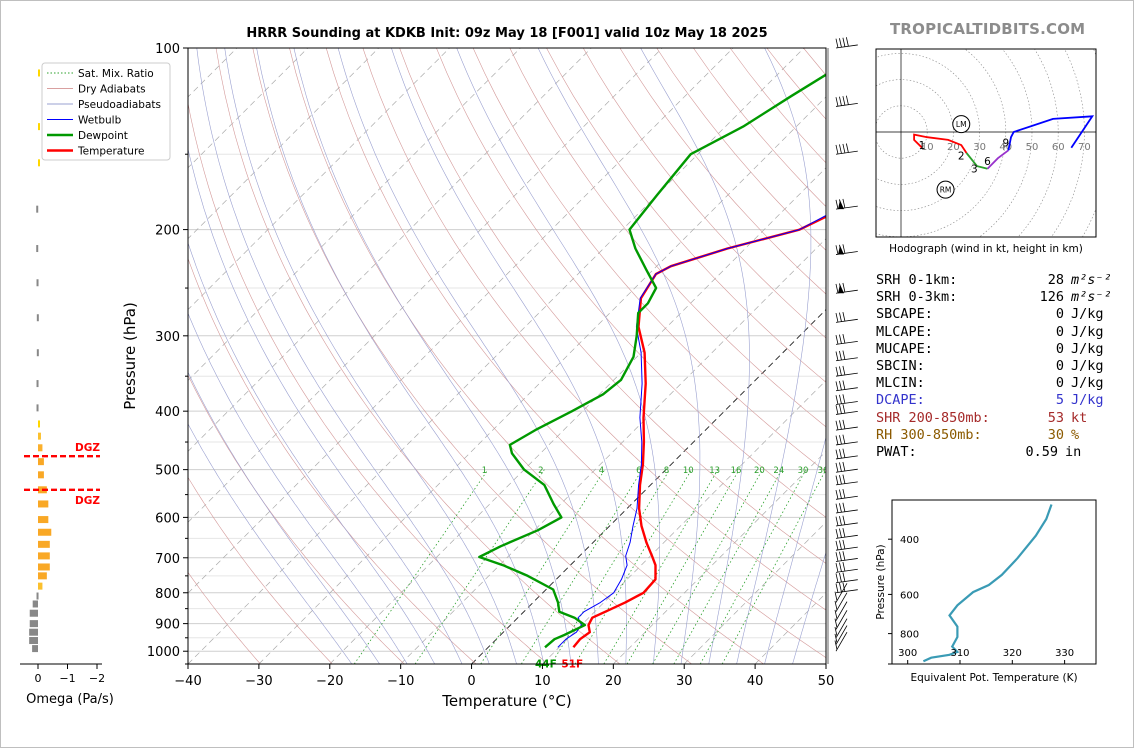  I want to click on y-tick-label: 1000, so click(163, 652).